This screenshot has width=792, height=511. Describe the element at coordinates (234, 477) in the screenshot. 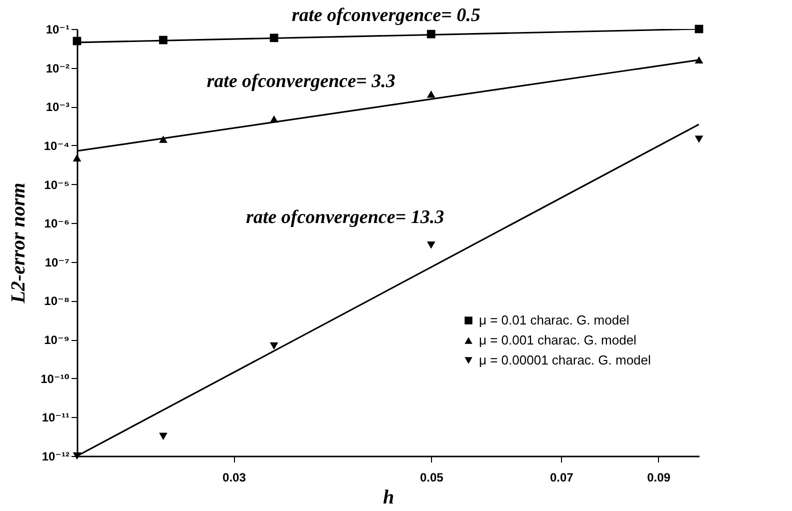

I see `x-tick-label: 0.03` at that location.